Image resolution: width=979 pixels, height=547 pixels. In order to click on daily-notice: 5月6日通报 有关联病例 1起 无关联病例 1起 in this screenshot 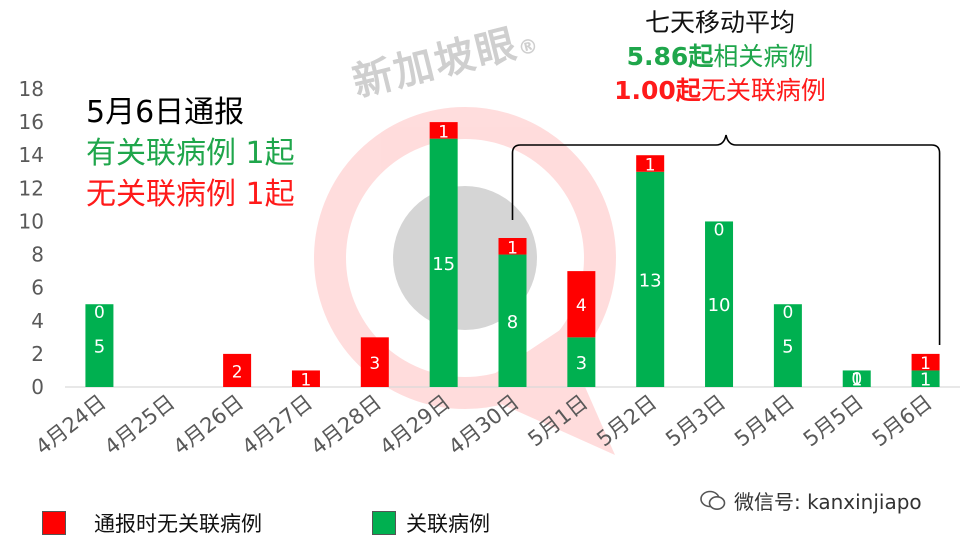, I will do `click(190, 153)`.